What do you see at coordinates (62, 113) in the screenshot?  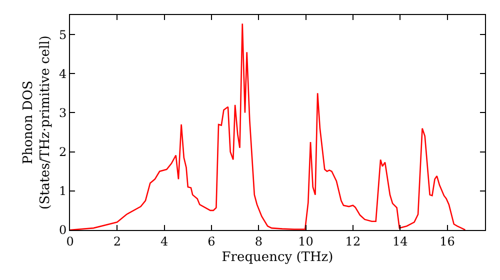 I see `y-tick-label: 3` at bounding box center [62, 113].